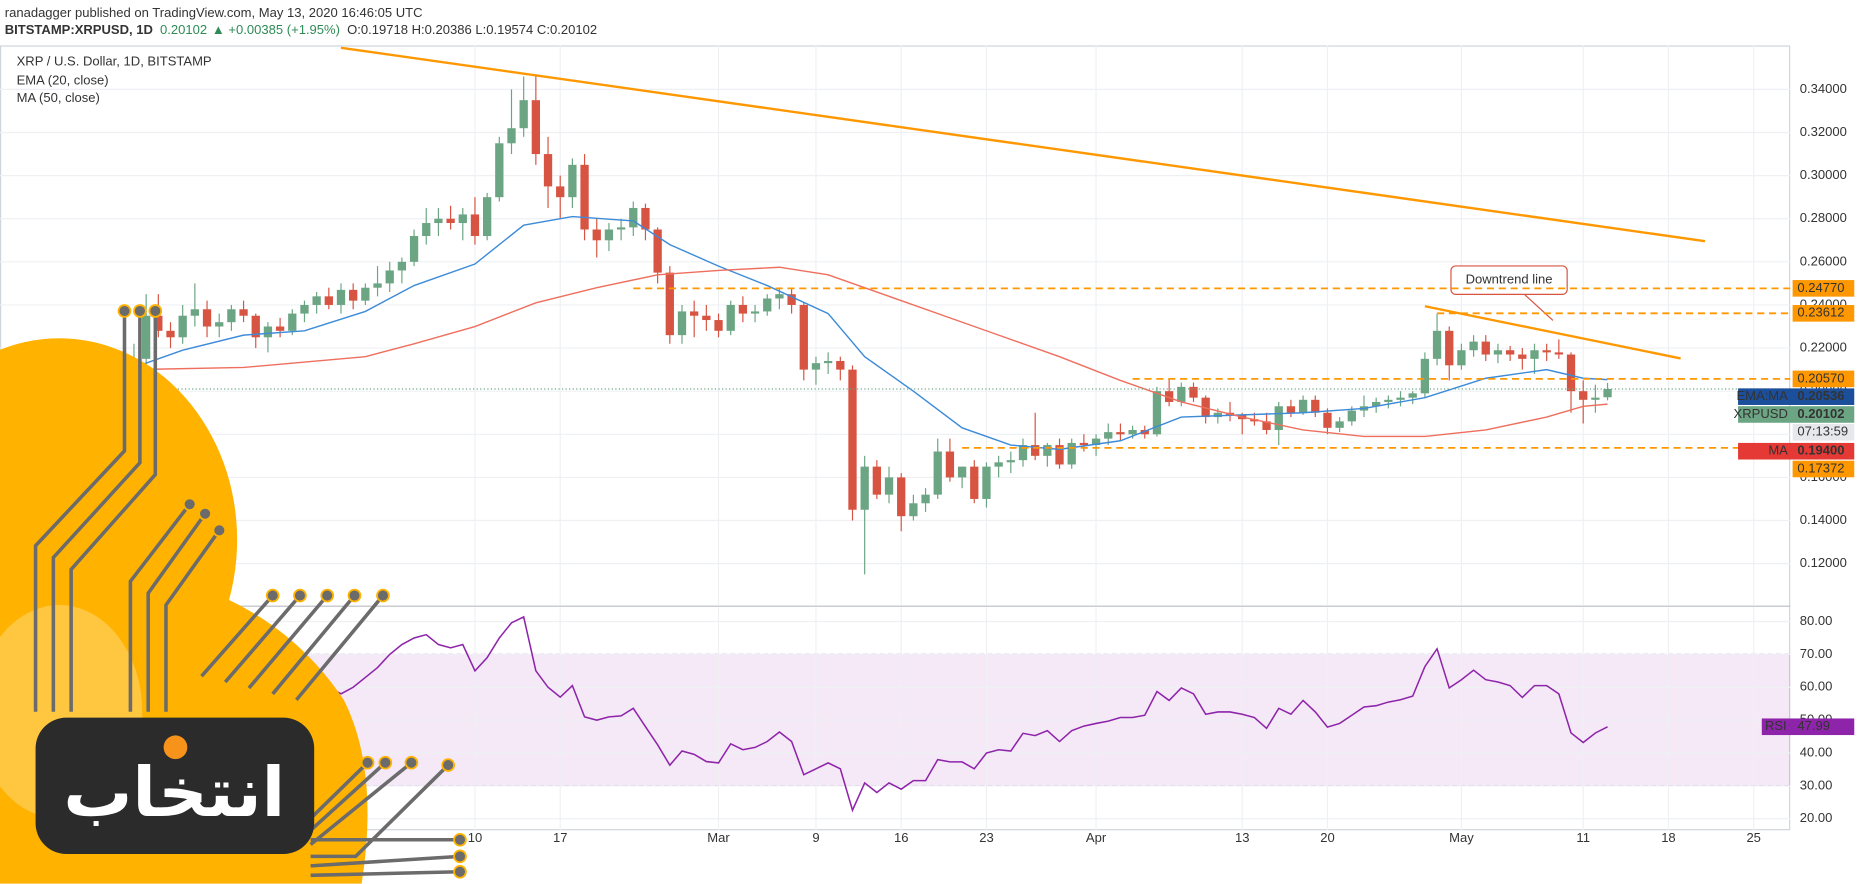 The height and width of the screenshot is (884, 1859). Describe the element at coordinates (1816, 653) in the screenshot. I see `y-tick-label: 70.00` at that location.